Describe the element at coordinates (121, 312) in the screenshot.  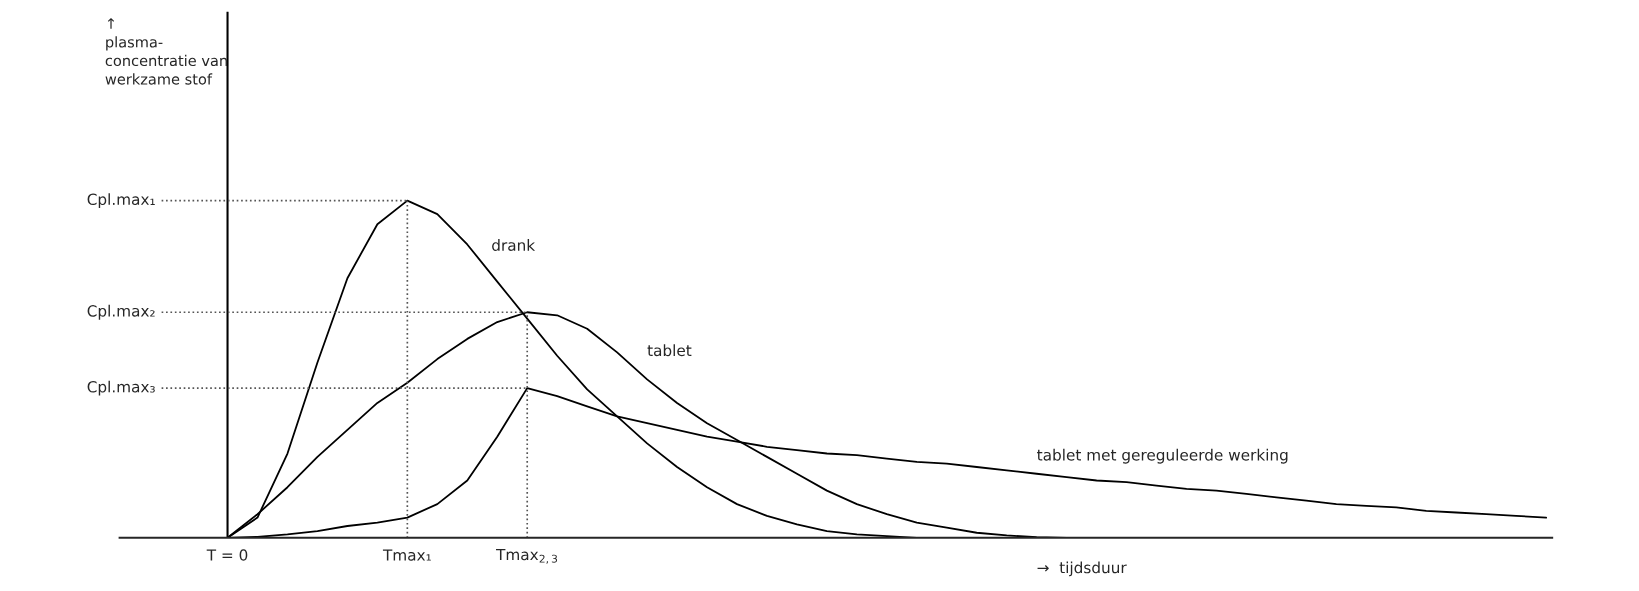
I see `ref-line-label: Cpl.max₂` at that location.